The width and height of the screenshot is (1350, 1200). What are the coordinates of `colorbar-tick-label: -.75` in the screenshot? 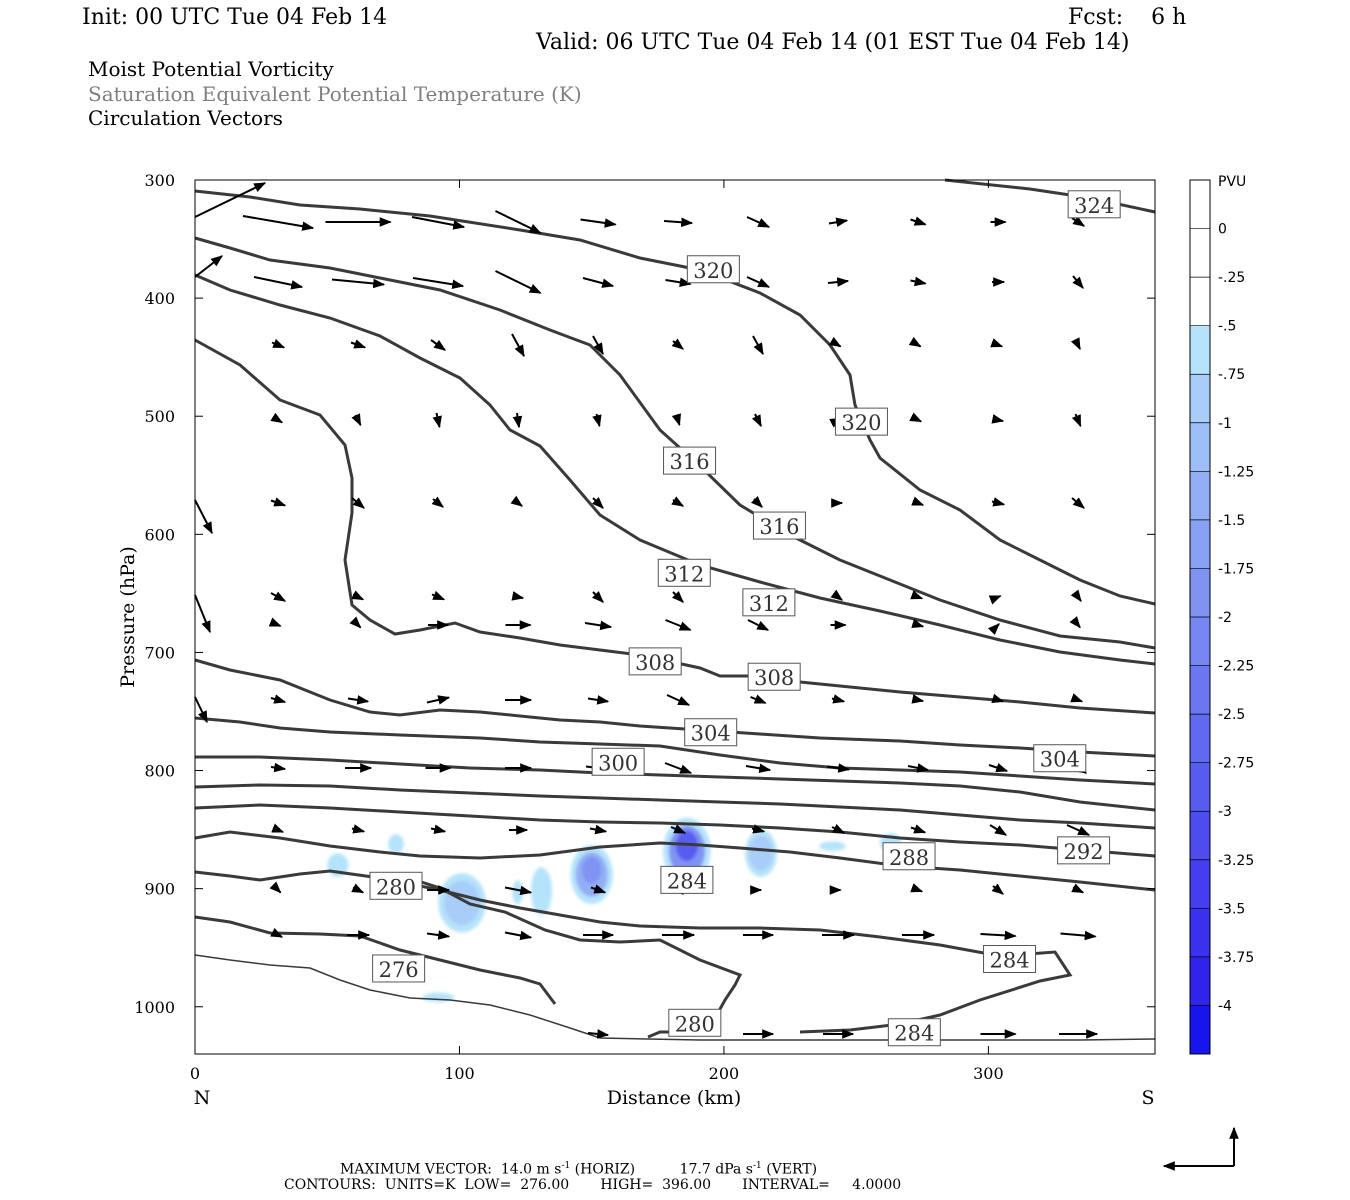 It's located at (1231, 375).